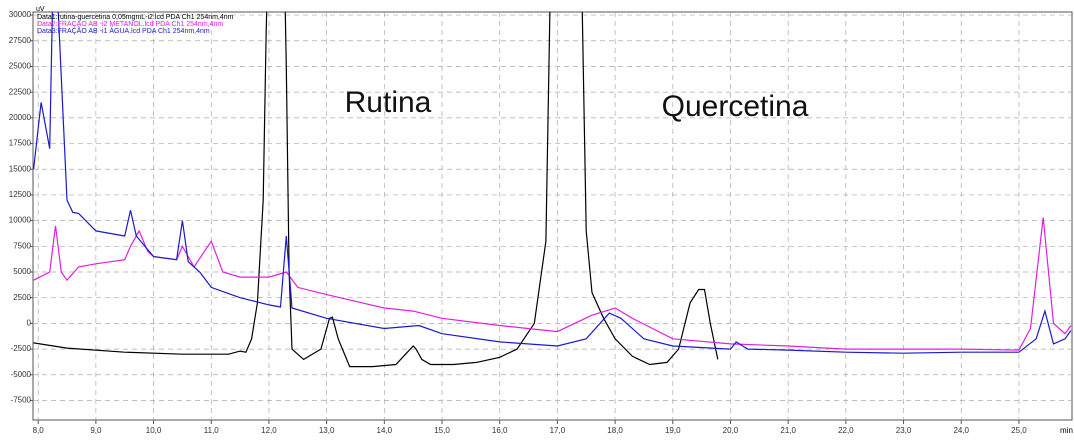 The image size is (1074, 444). Describe the element at coordinates (388, 102) in the screenshot. I see `annotation: Rutina` at that location.